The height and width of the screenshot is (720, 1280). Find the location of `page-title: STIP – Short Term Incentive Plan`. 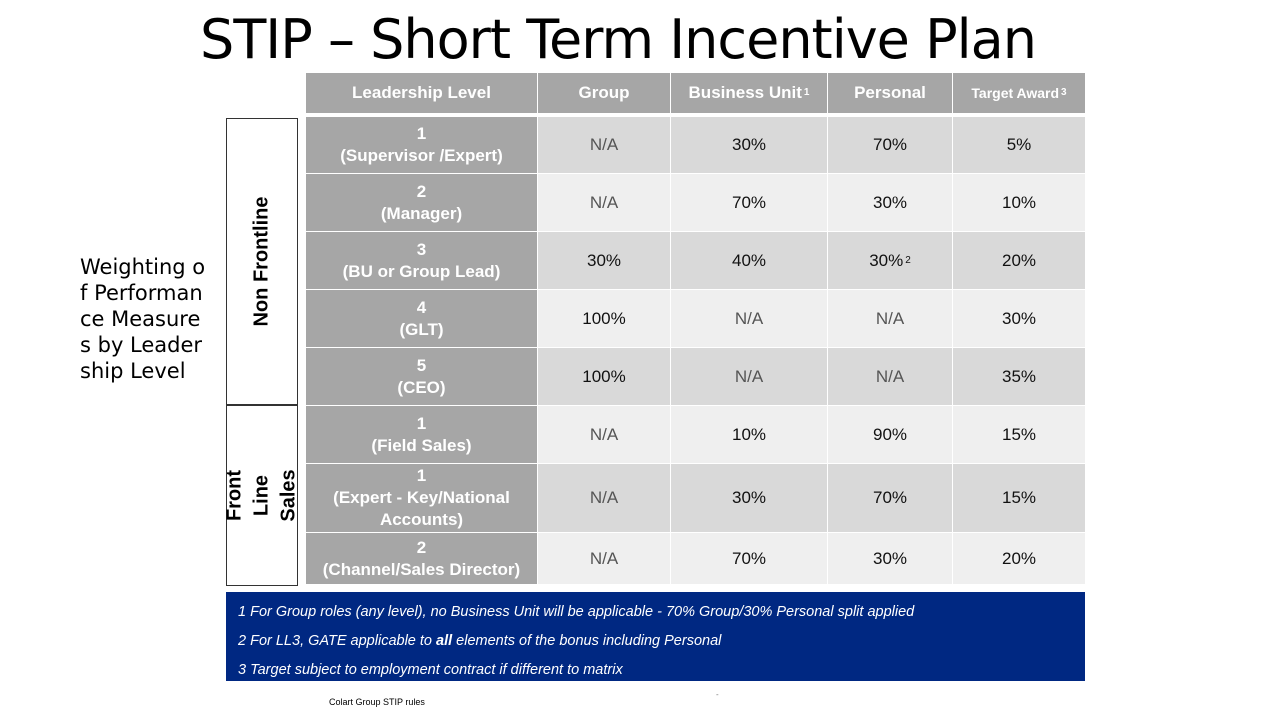

page-title: STIP – Short Term Incentive Plan is located at coordinates (618, 39).